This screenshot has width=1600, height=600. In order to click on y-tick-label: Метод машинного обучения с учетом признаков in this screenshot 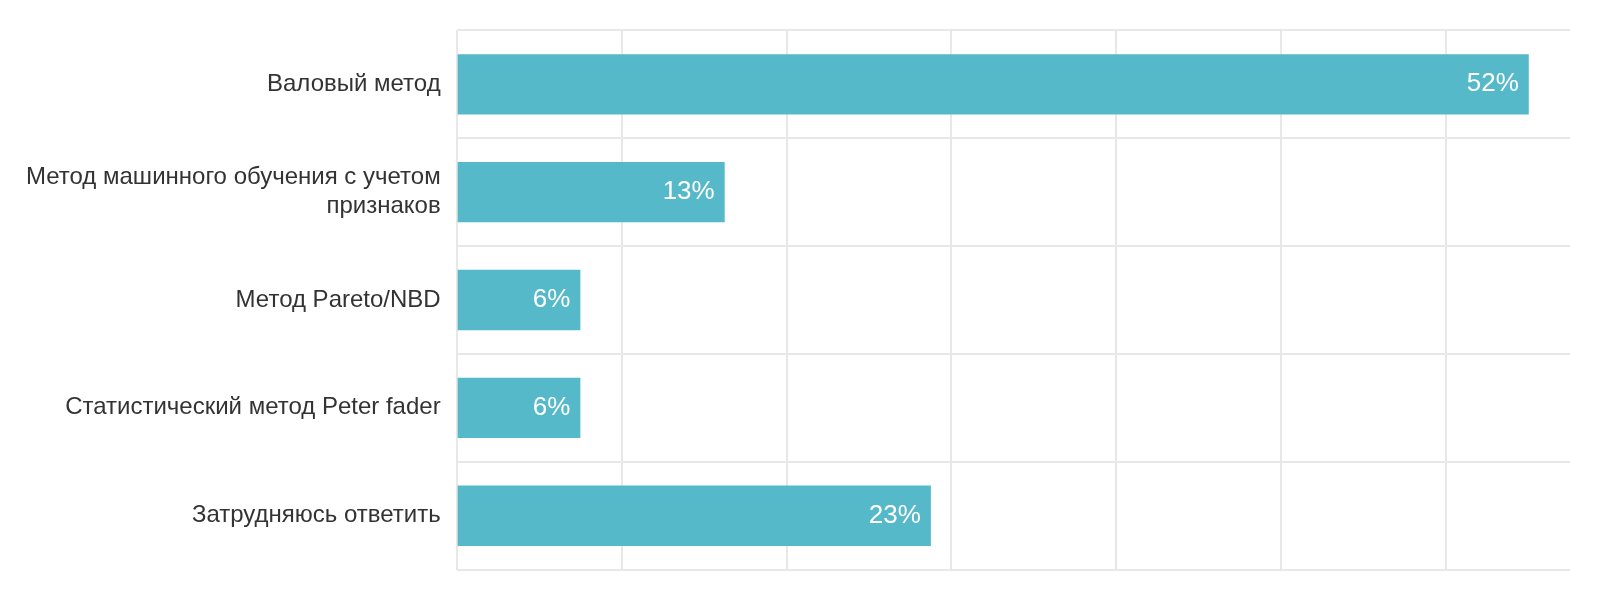, I will do `click(233, 190)`.